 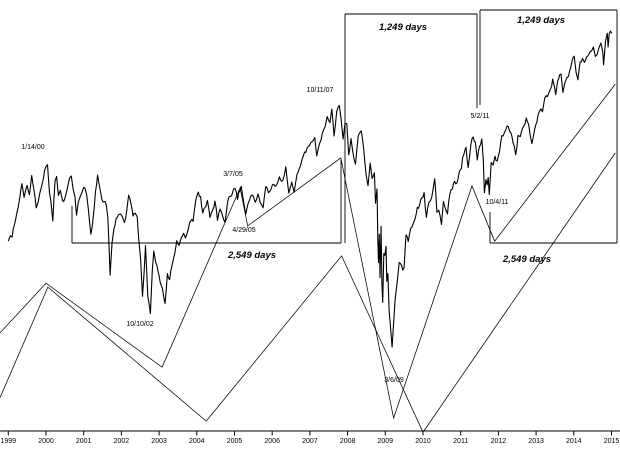 I want to click on pivot-date-label: 3/7/05, so click(x=233, y=174).